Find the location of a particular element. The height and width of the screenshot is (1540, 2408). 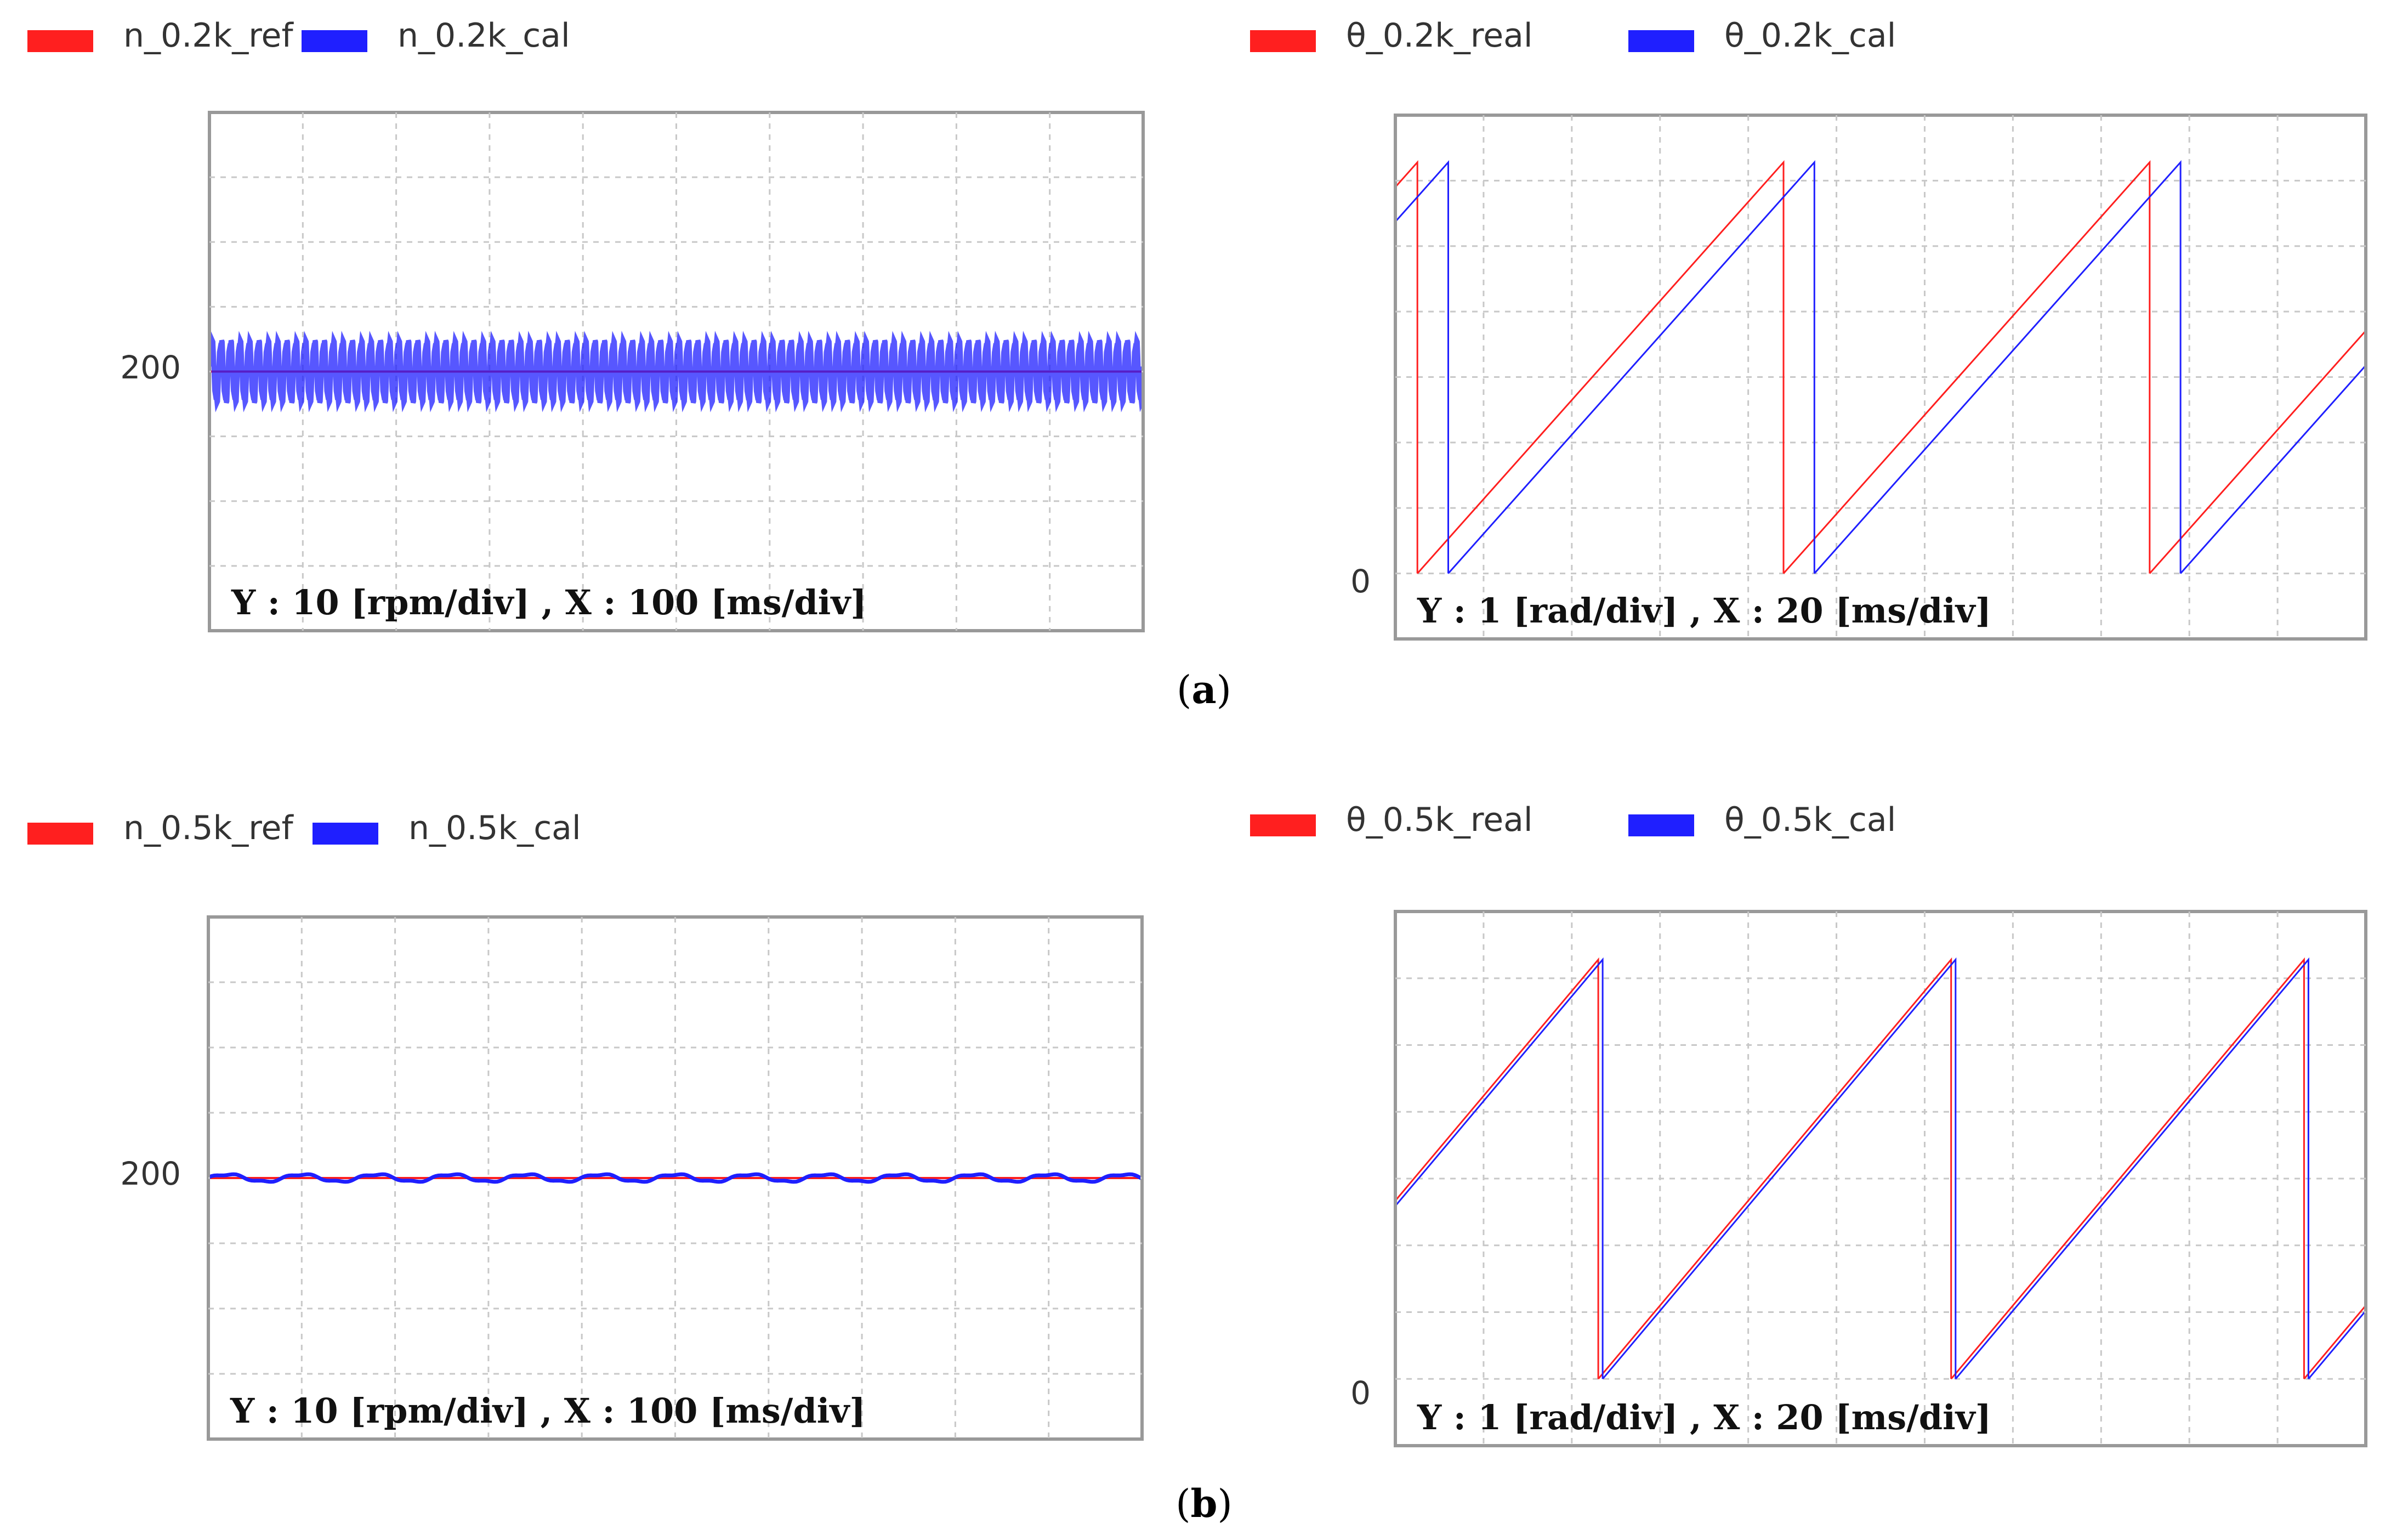

legend-label: n_0.2k_ref is located at coordinates (208, 35).